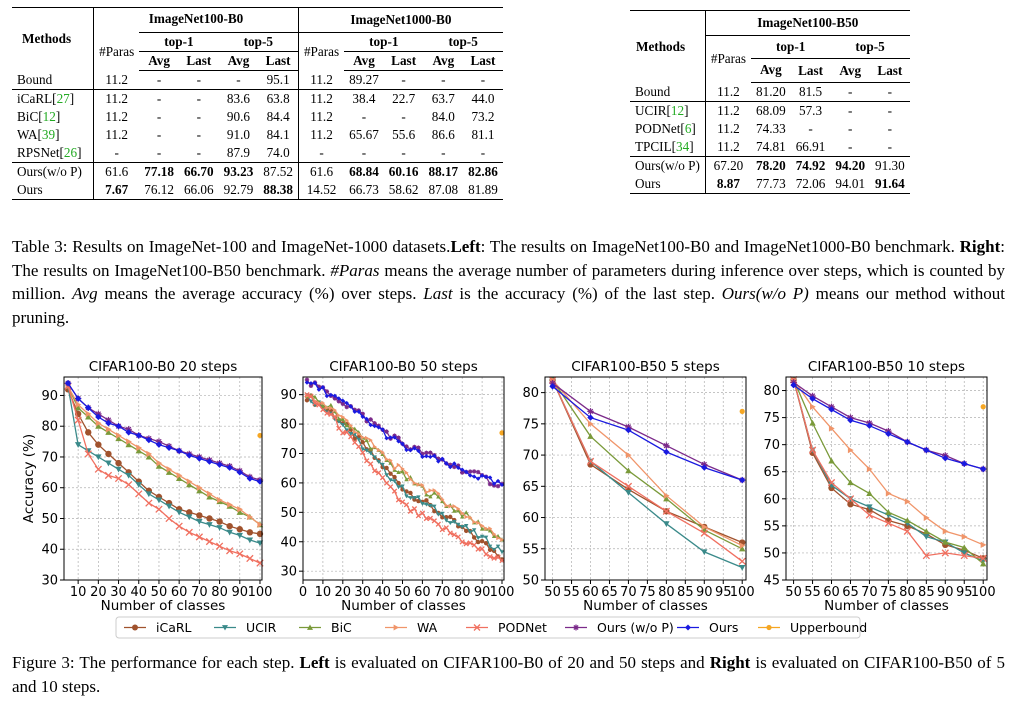 The height and width of the screenshot is (708, 1016). Describe the element at coordinates (48, 134) in the screenshot. I see `citation-link: 39` at that location.